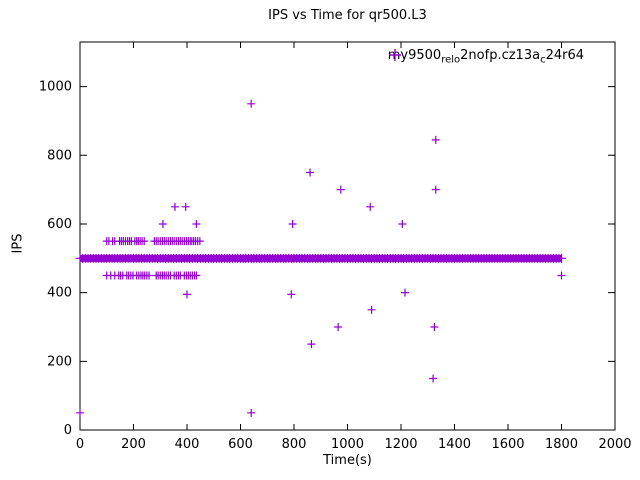  What do you see at coordinates (153, 258) in the screenshot?
I see `cluster-points` at bounding box center [153, 258].